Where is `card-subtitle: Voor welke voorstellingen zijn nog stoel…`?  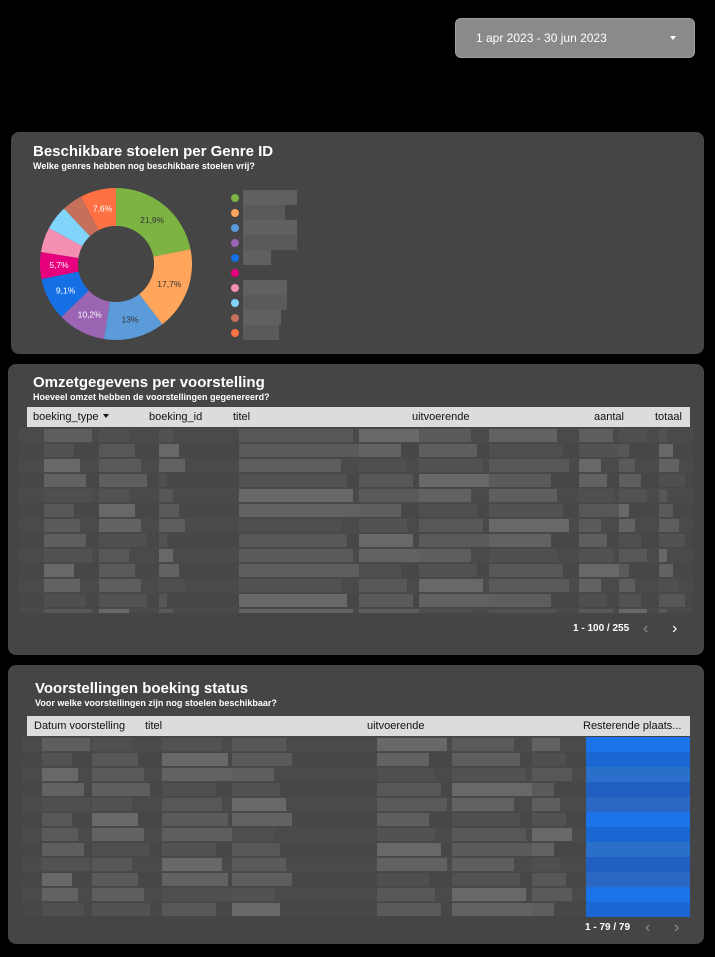 card-subtitle: Voor welke voorstellingen zijn nog stoel… is located at coordinates (156, 703).